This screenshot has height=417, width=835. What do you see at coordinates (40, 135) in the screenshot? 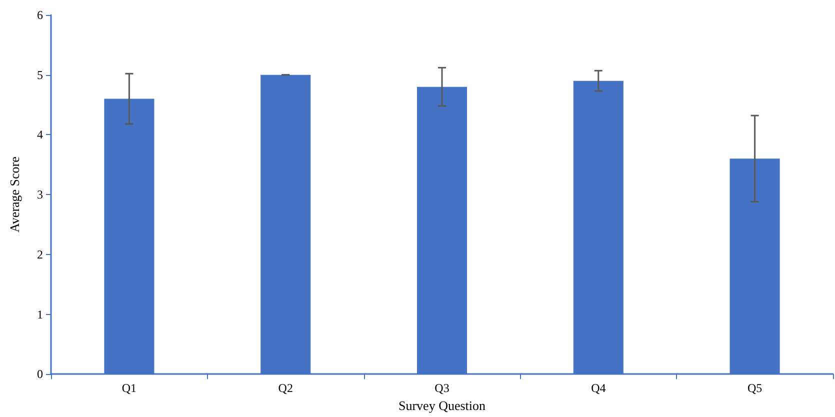
I see `y-tick-label: 4` at bounding box center [40, 135].